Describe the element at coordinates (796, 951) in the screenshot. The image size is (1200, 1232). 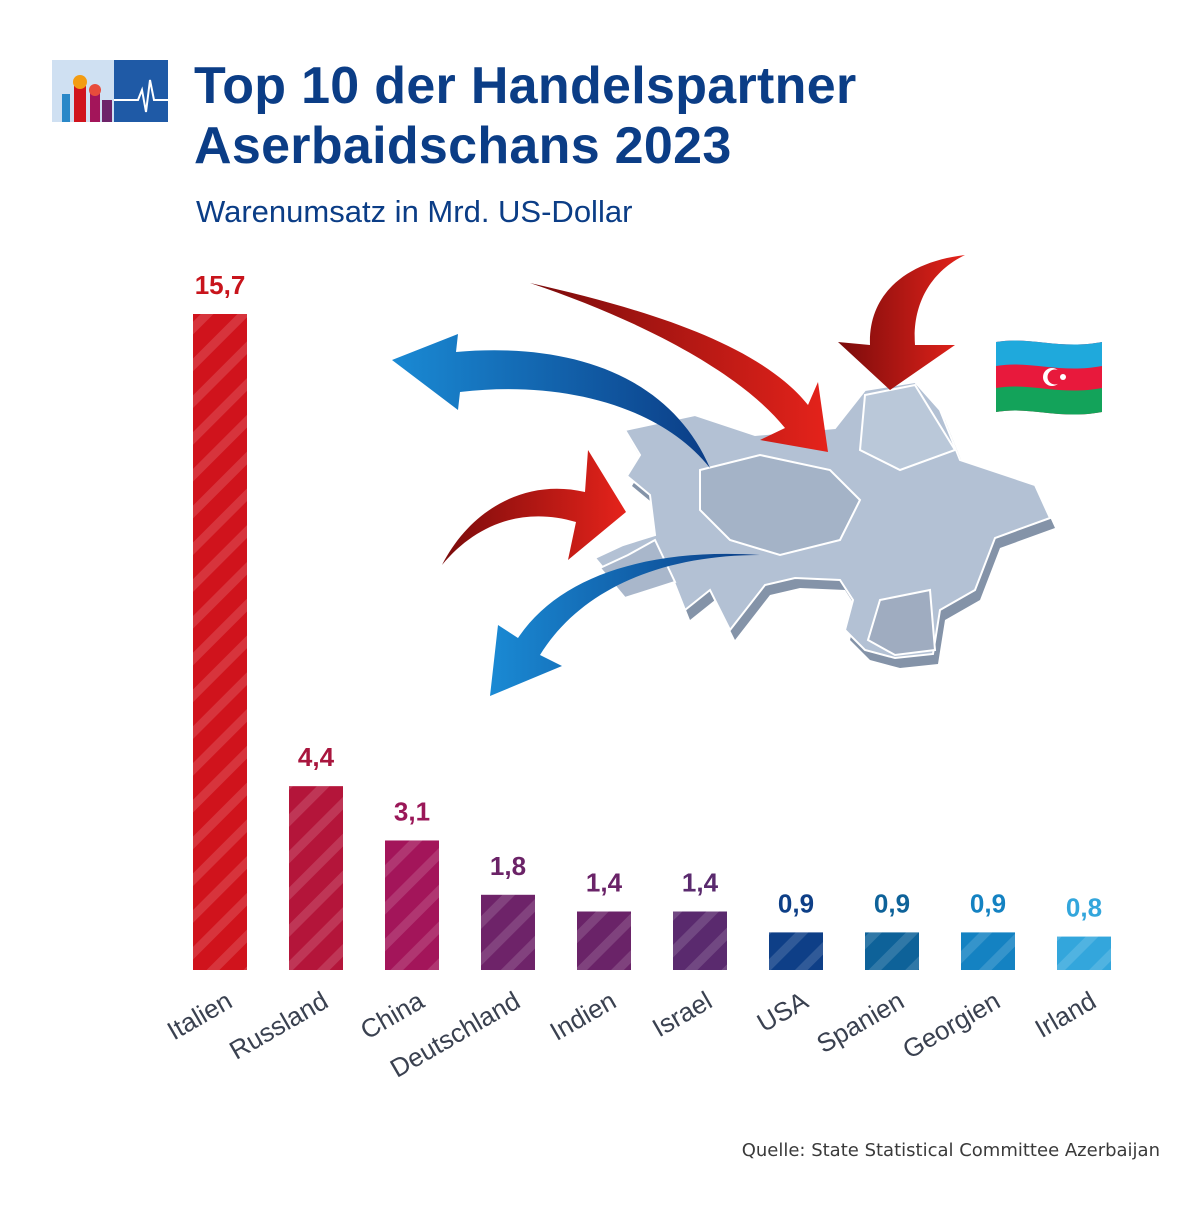
I see `bar-stripes-usa` at that location.